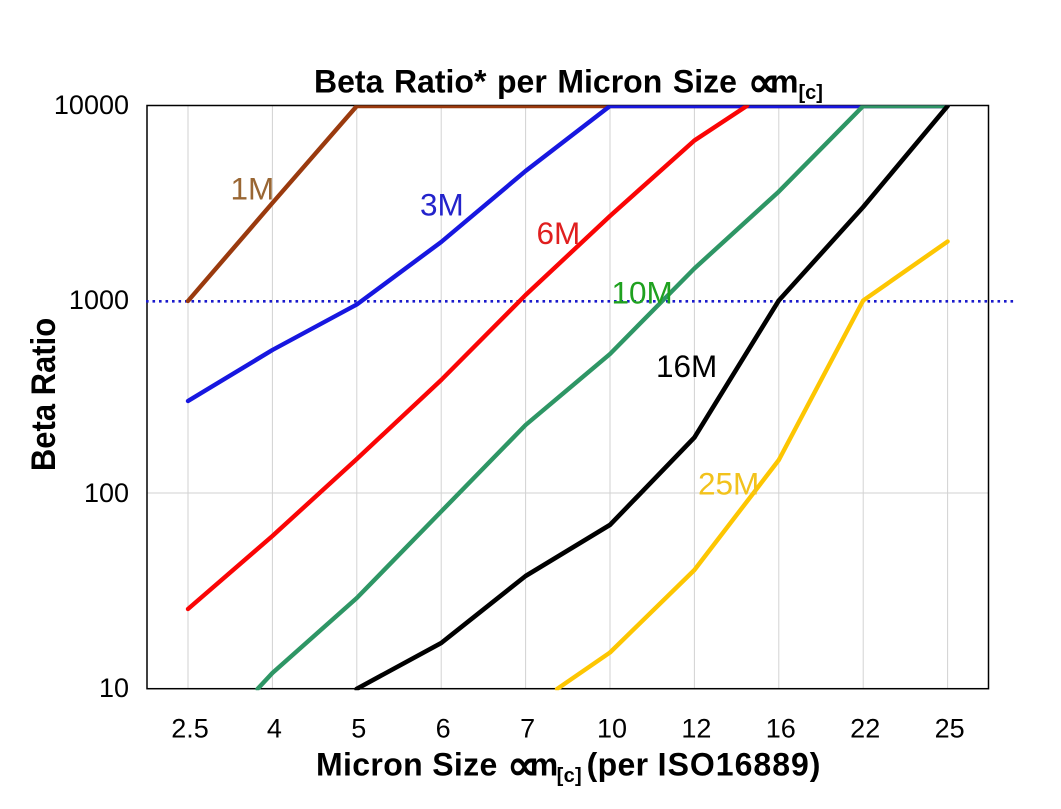  Describe the element at coordinates (99, 300) in the screenshot. I see `svg-text: 1000` at that location.